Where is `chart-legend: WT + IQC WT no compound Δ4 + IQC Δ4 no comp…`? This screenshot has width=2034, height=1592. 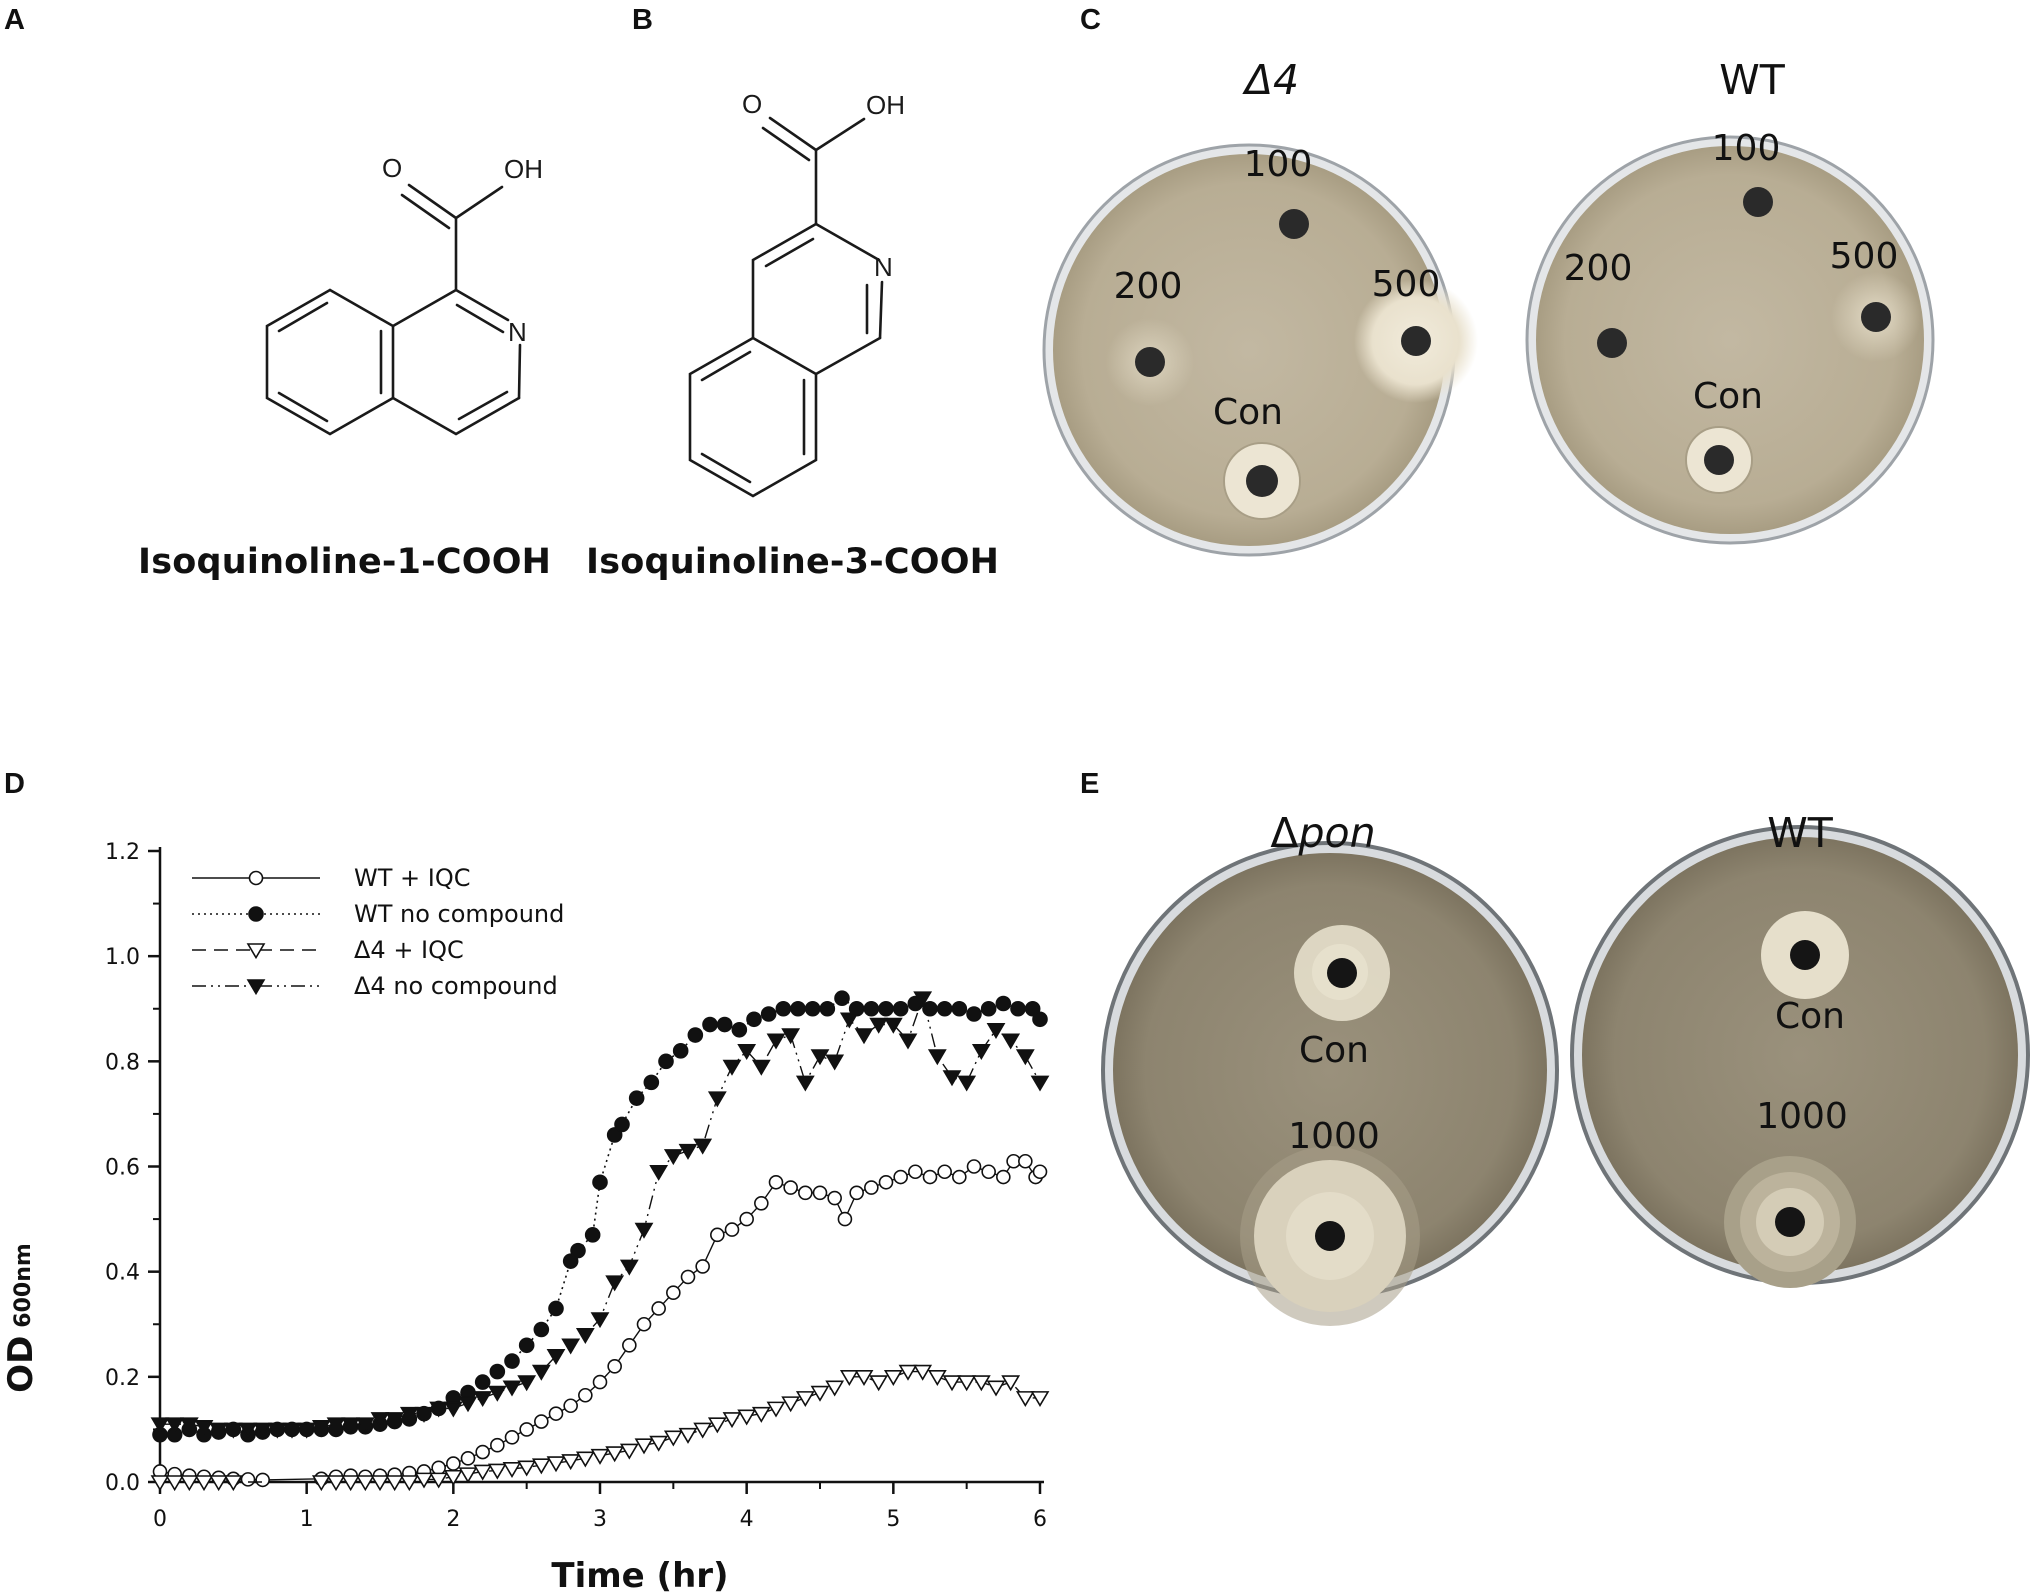
chart-legend: WT + IQC WT no compound Δ4 + IQC Δ4 no comp… is located at coordinates (378, 932).